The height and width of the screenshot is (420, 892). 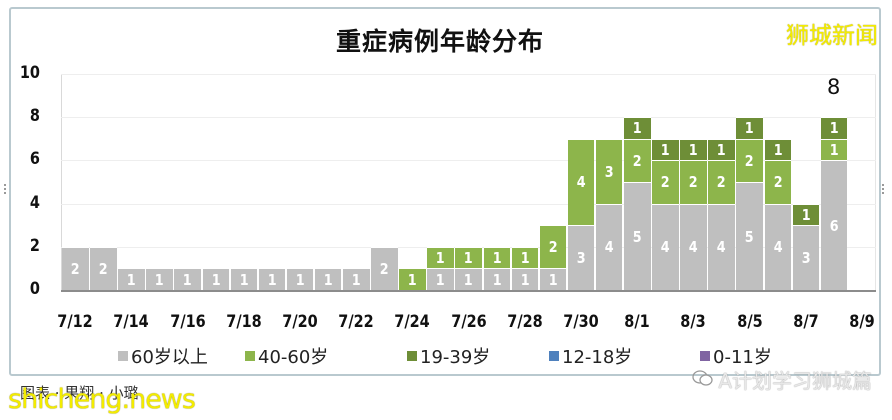 What do you see at coordinates (131, 322) in the screenshot?
I see `x-tick-label: 7/14` at bounding box center [131, 322].